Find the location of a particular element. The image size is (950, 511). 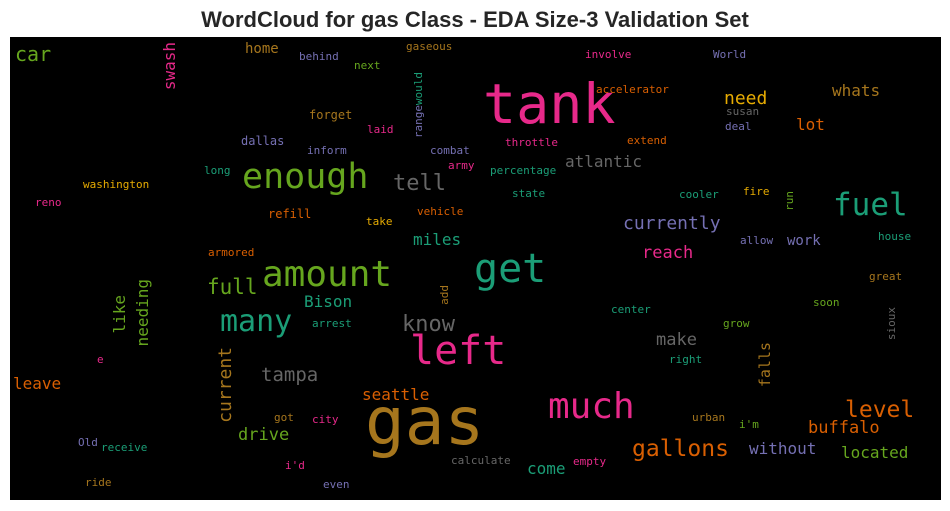

word-allow: allow is located at coordinates (757, 240).